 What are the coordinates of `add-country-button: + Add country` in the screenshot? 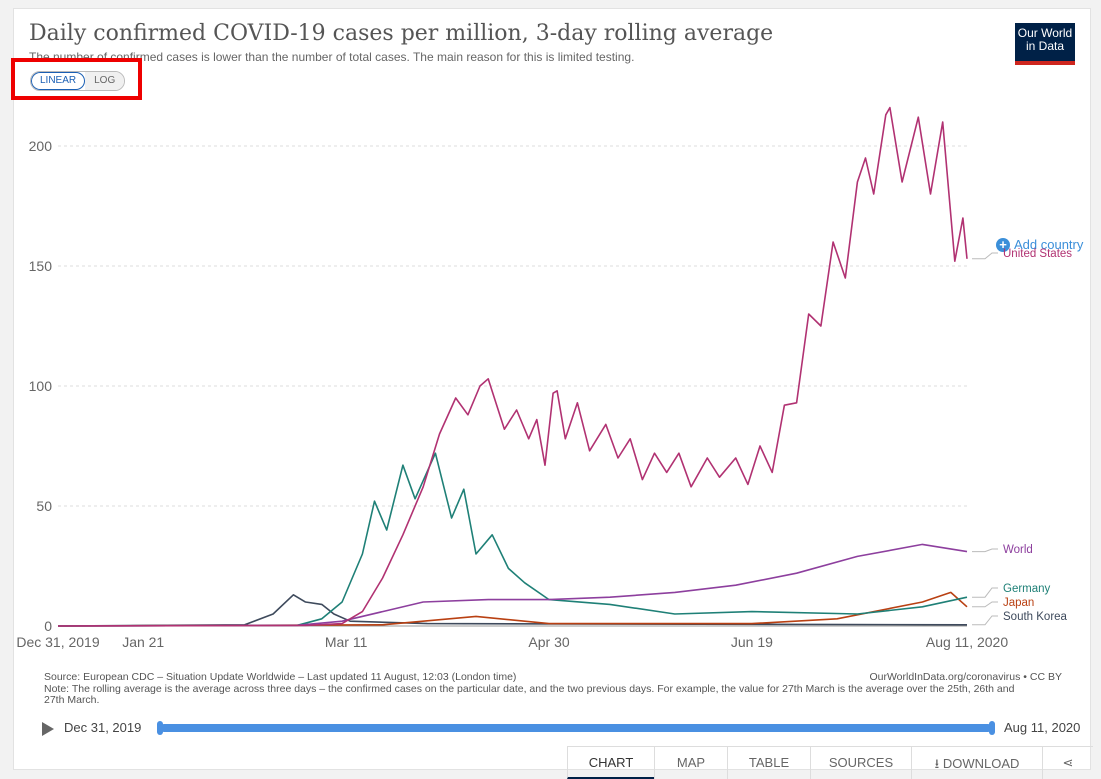 It's located at (1039, 244).